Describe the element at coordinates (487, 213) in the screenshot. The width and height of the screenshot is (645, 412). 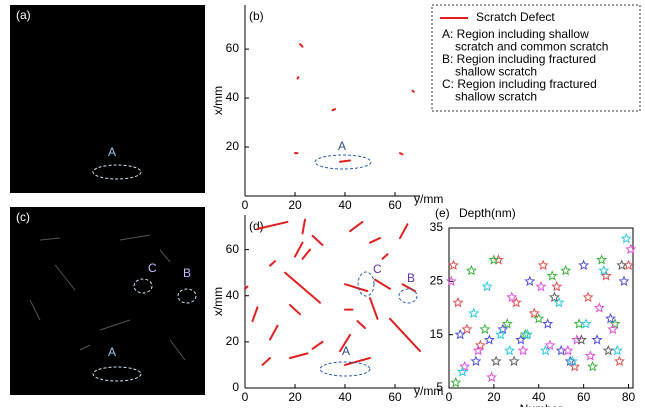
I see `chart-title: Depth(nm)` at that location.